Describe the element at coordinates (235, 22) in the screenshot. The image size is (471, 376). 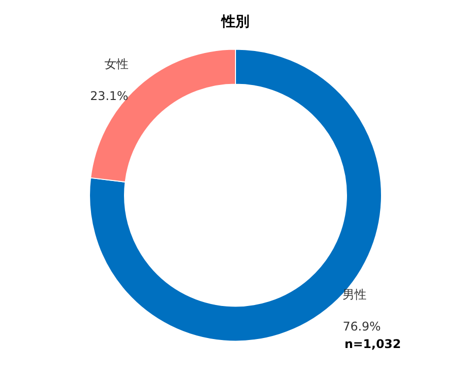
I see `chart-title: 性別` at that location.